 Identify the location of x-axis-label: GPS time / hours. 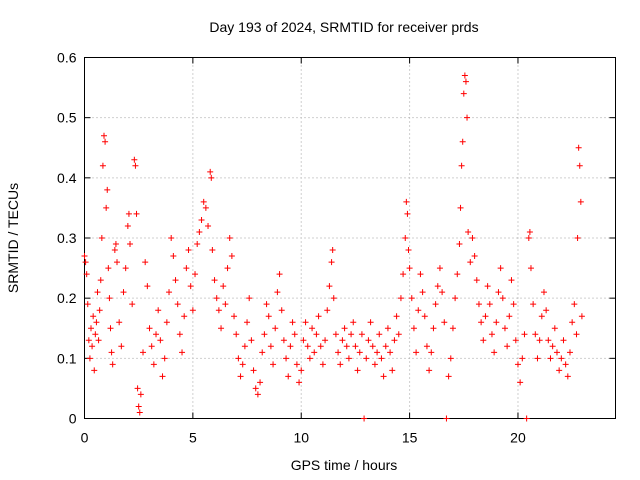
(344, 465).